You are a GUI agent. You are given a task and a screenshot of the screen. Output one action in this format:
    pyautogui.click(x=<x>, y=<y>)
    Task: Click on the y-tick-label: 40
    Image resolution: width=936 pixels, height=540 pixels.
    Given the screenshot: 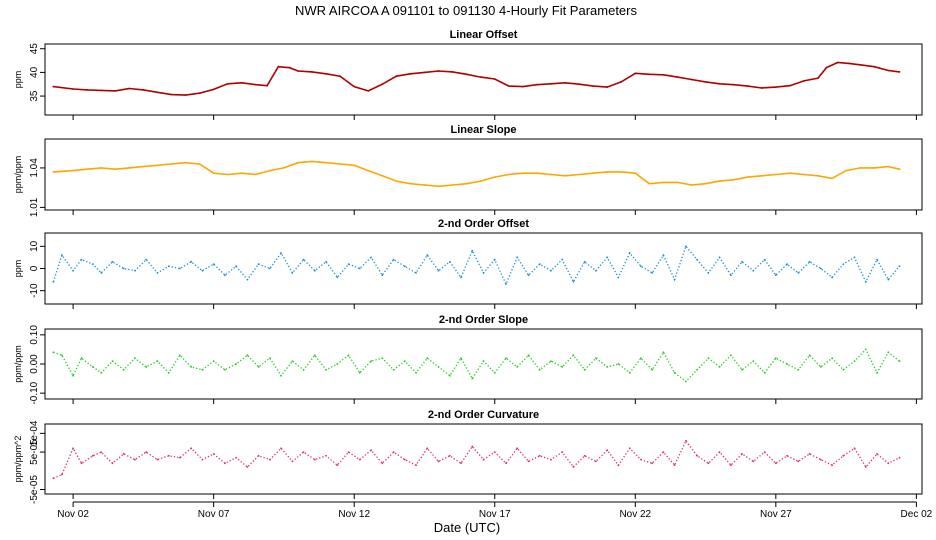 What is the action you would take?
    pyautogui.click(x=34, y=72)
    